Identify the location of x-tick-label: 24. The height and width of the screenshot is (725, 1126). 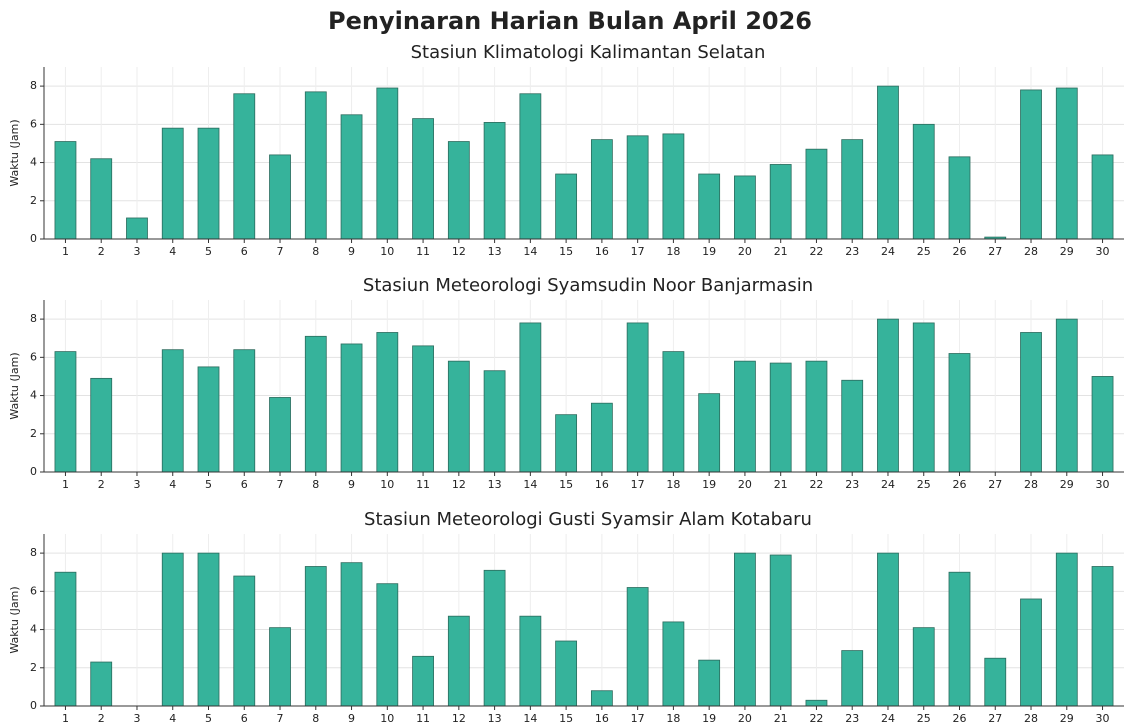
(888, 718).